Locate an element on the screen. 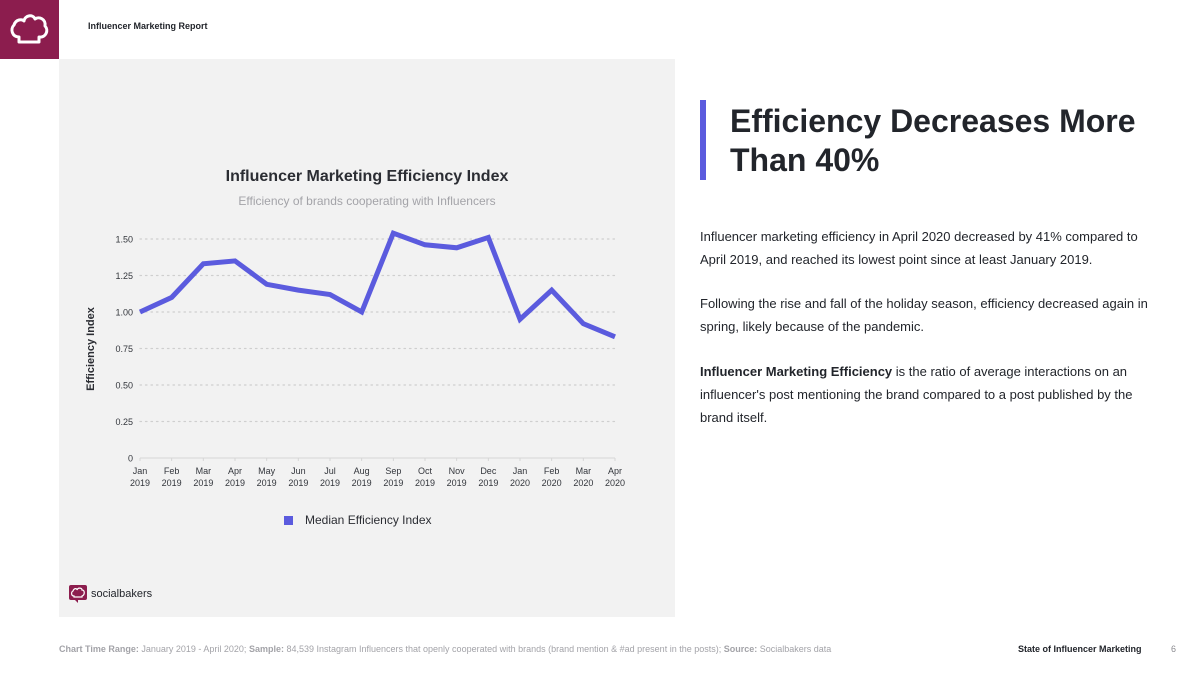 The height and width of the screenshot is (675, 1200). x-tick-label-month: Dec is located at coordinates (488, 471).